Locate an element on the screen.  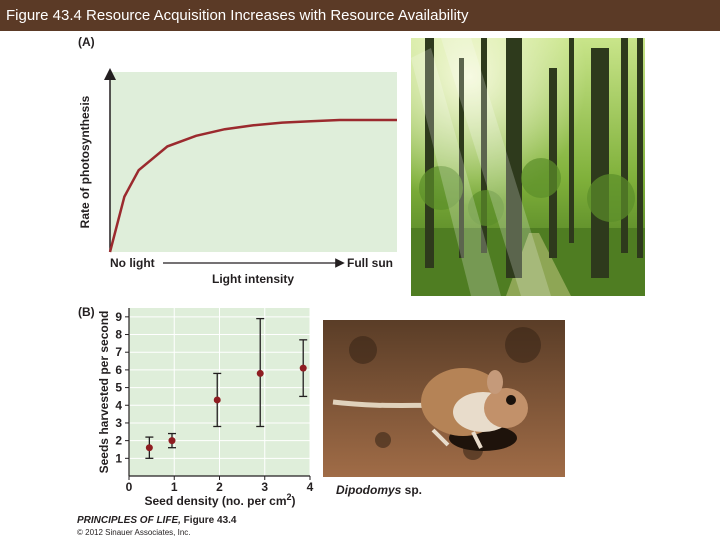
chart-b-y-ticks: 1 2 3 4 5 6 7 8 9 is located at coordinates (122, 387).